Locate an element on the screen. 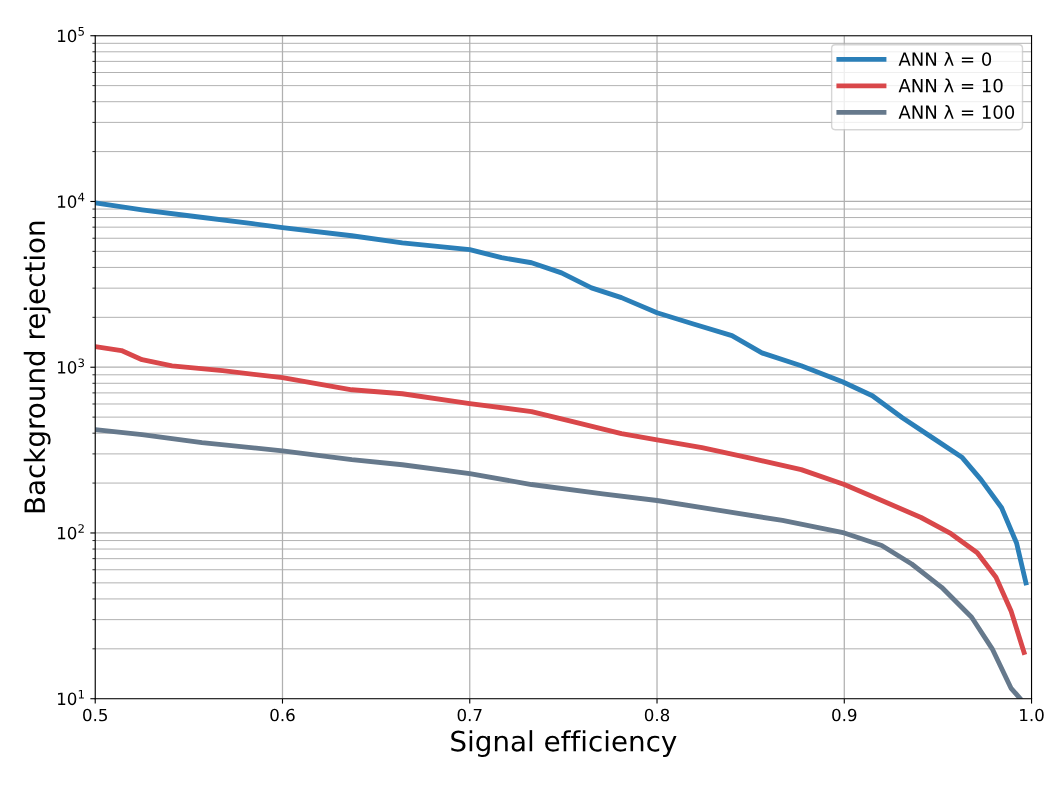 The height and width of the screenshot is (794, 1058). legend-label: ANN λ = 0 is located at coordinates (945, 58).